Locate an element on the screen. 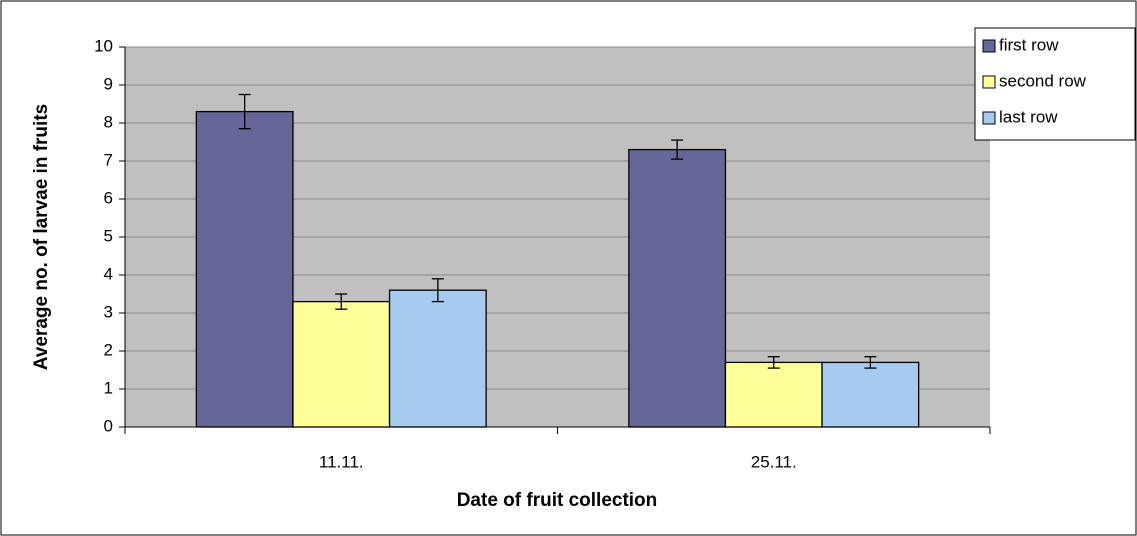  y-tick-label: 5 is located at coordinates (108, 235).